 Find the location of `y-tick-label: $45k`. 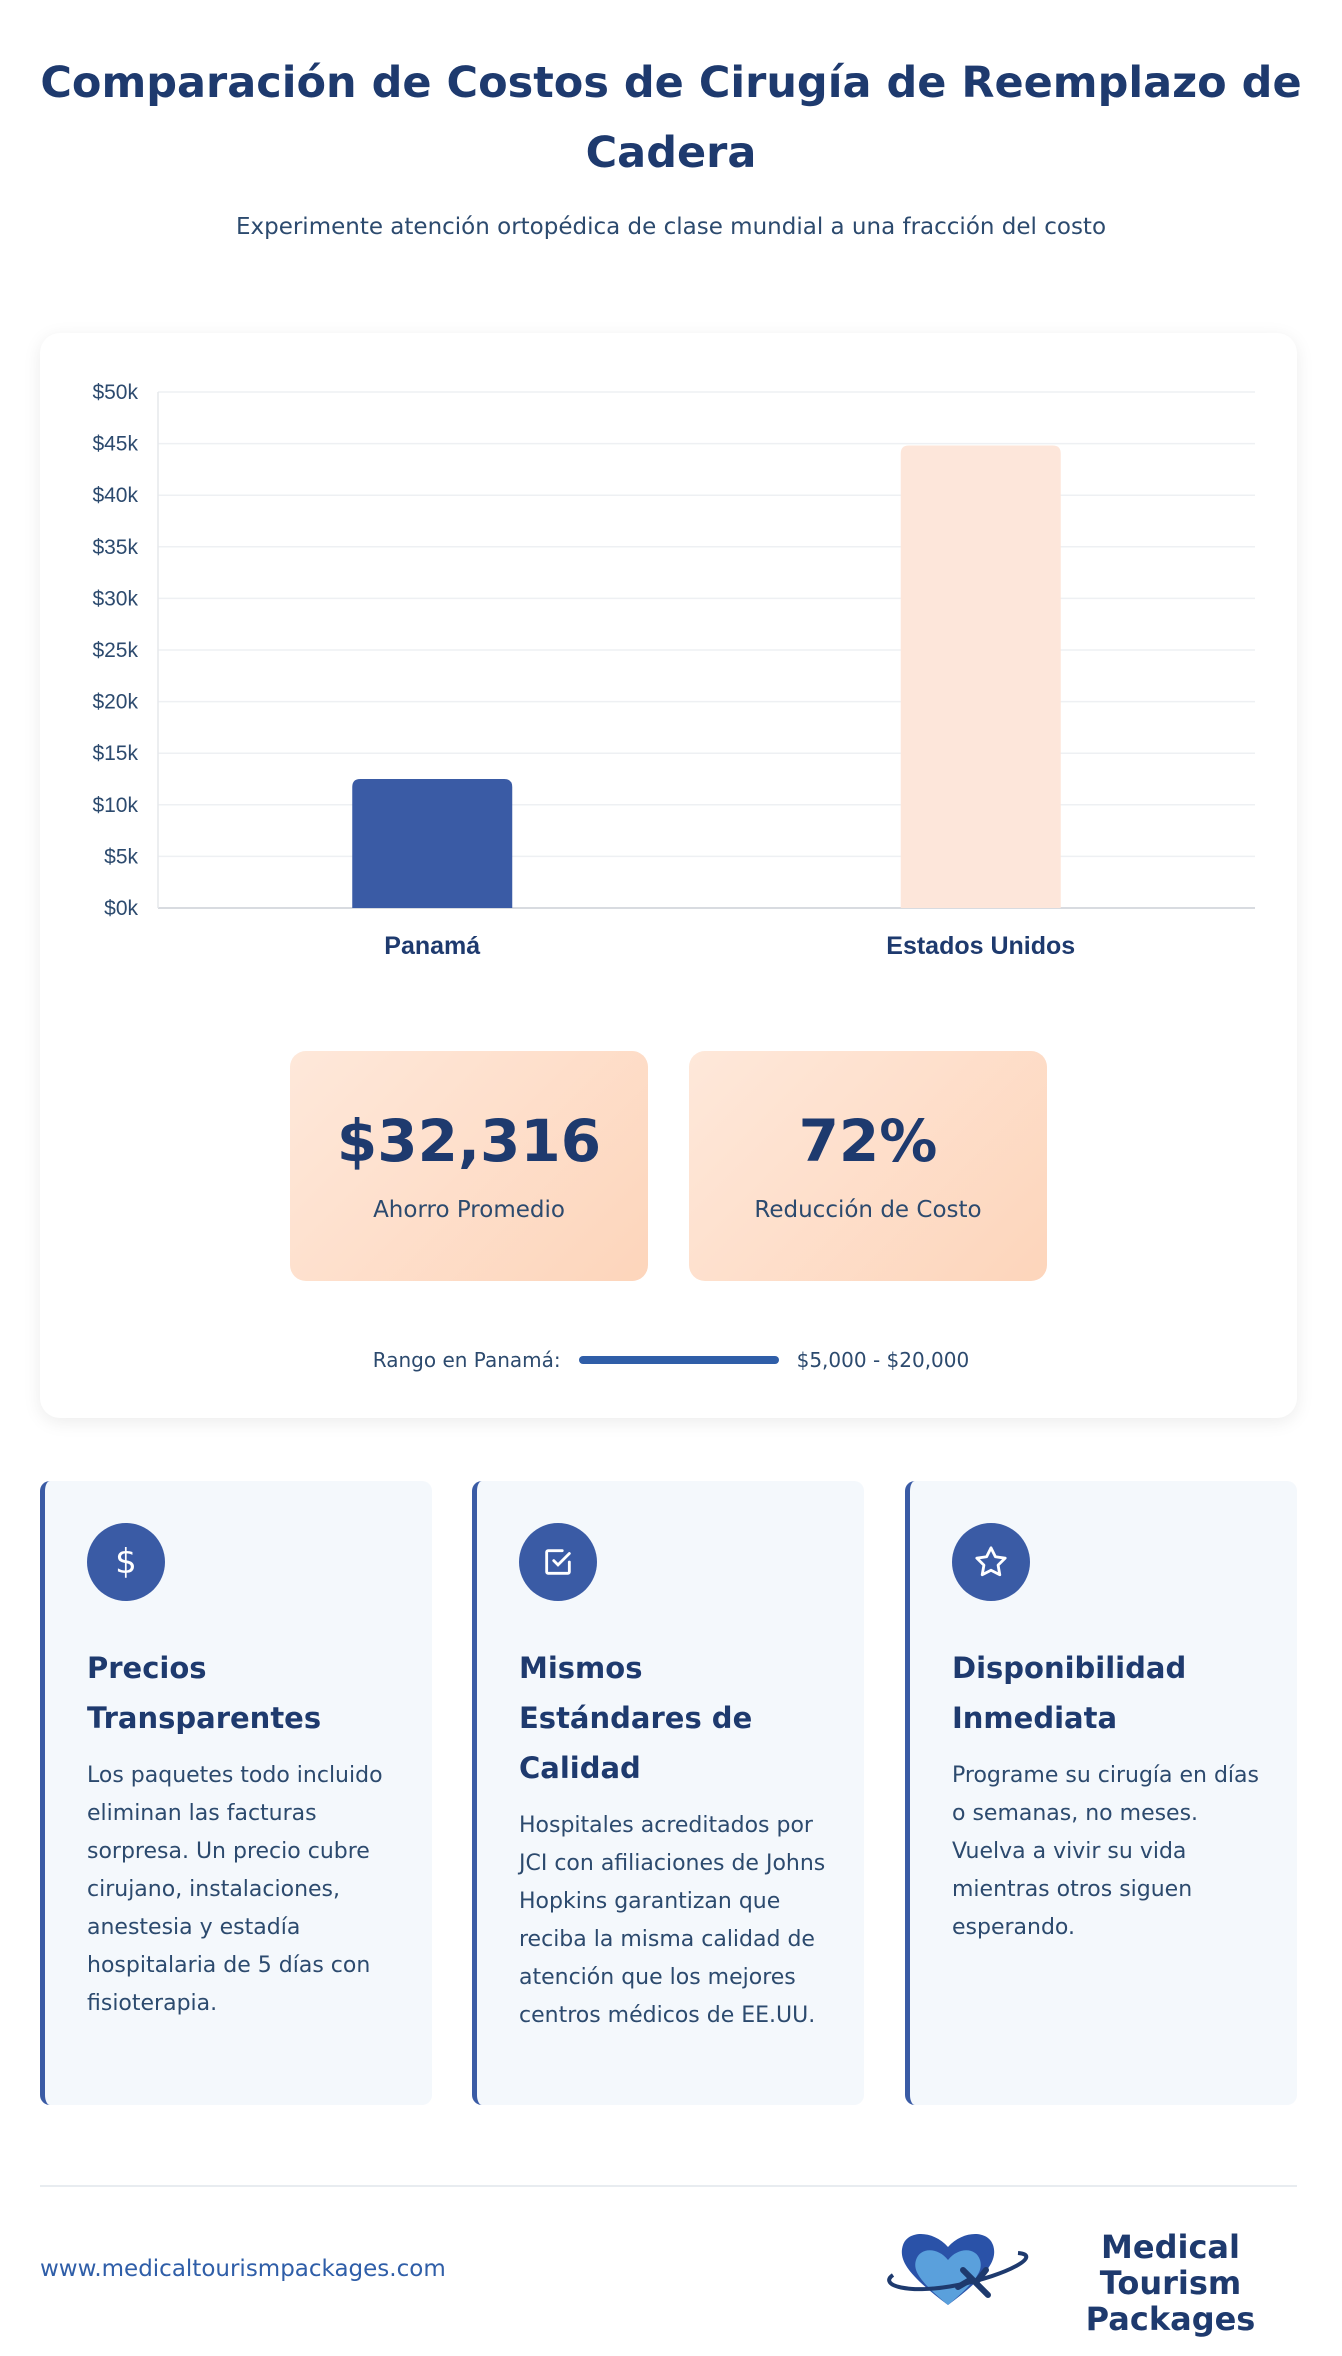

y-tick-label: $45k is located at coordinates (115, 444).